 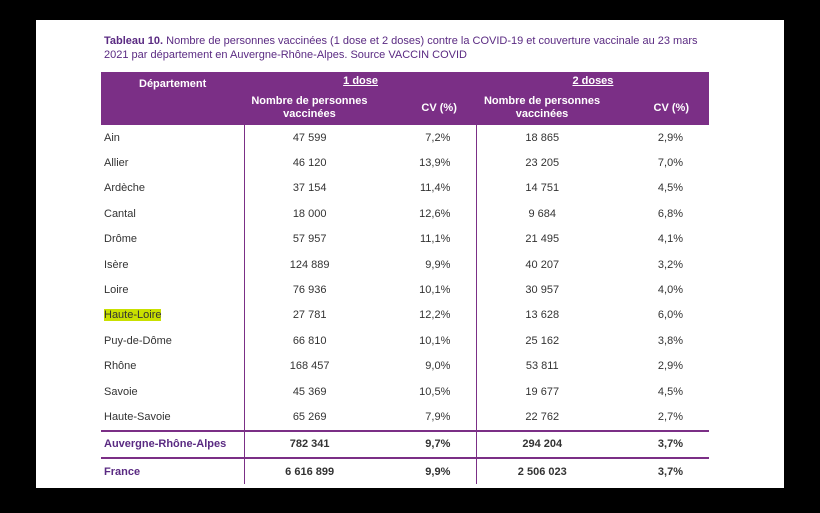 I want to click on departement-cell: Ardèche, so click(x=172, y=188).